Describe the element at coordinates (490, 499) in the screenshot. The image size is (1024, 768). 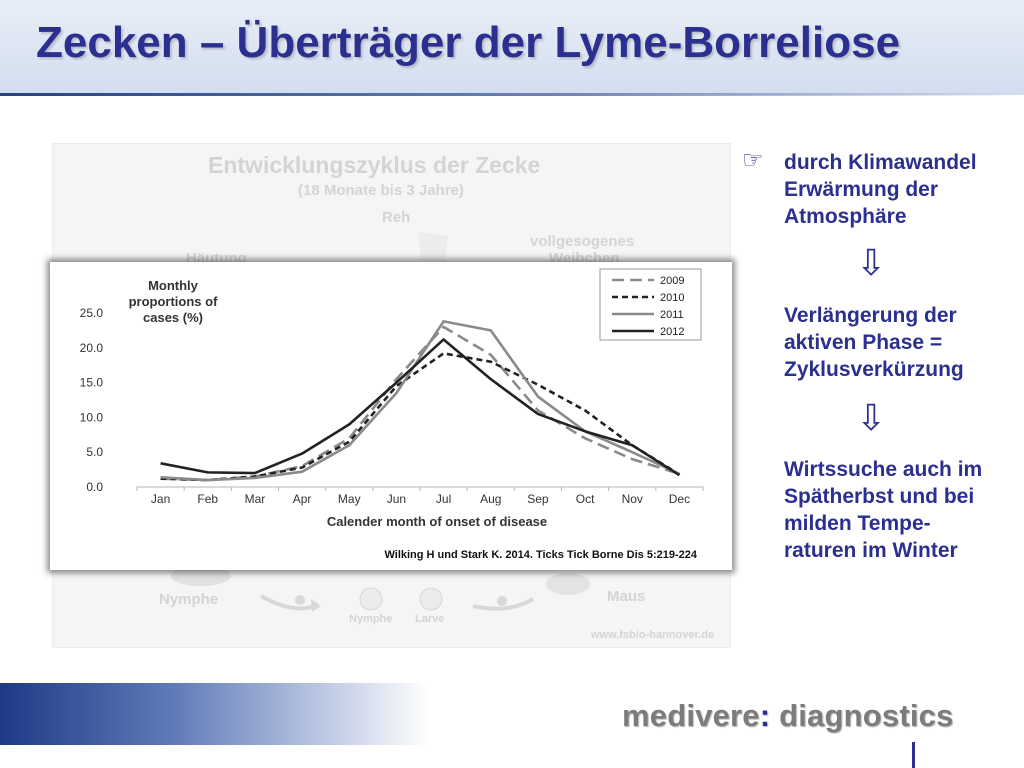
I see `x-tick-label: Aug` at that location.